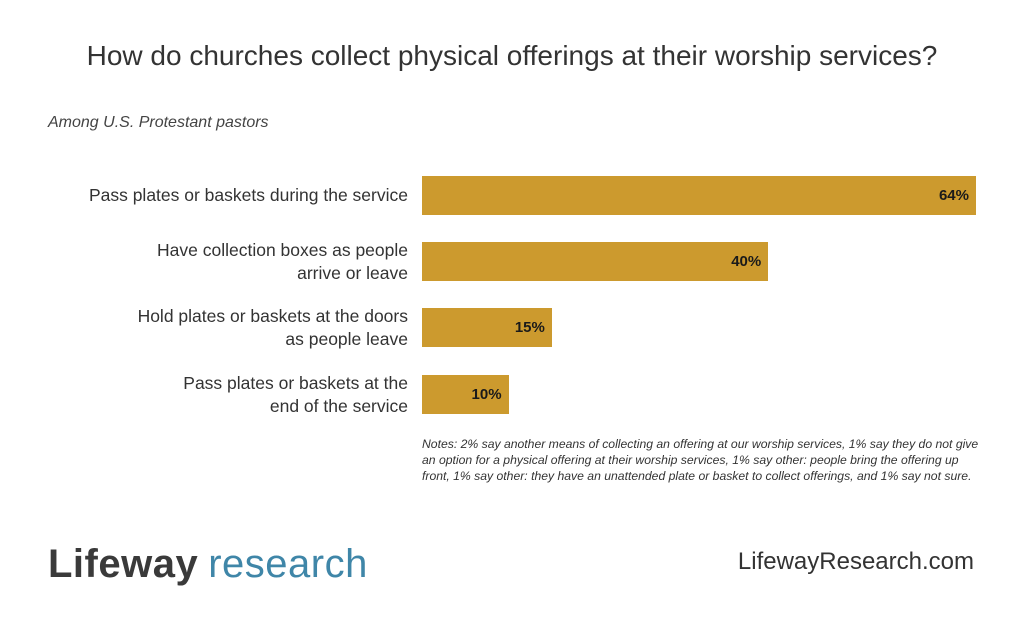 The height and width of the screenshot is (634, 1024). Describe the element at coordinates (346, 338) in the screenshot. I see `category-label-line: as people leave` at that location.